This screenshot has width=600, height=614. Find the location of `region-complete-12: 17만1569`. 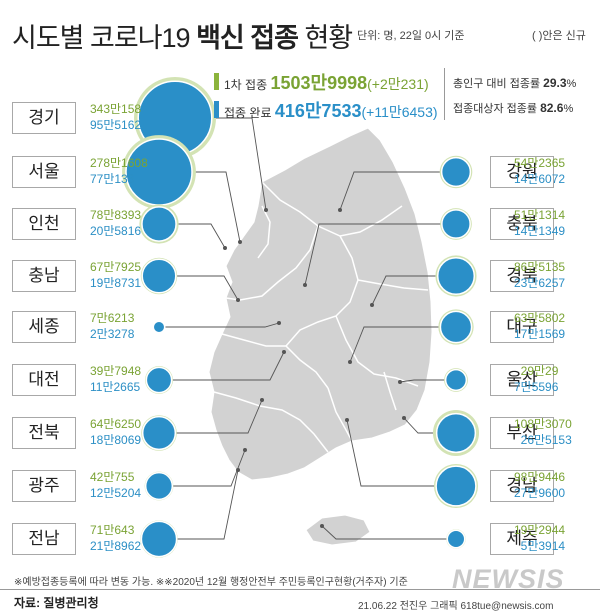

region-complete-12: 17만1569 is located at coordinates (540, 334).